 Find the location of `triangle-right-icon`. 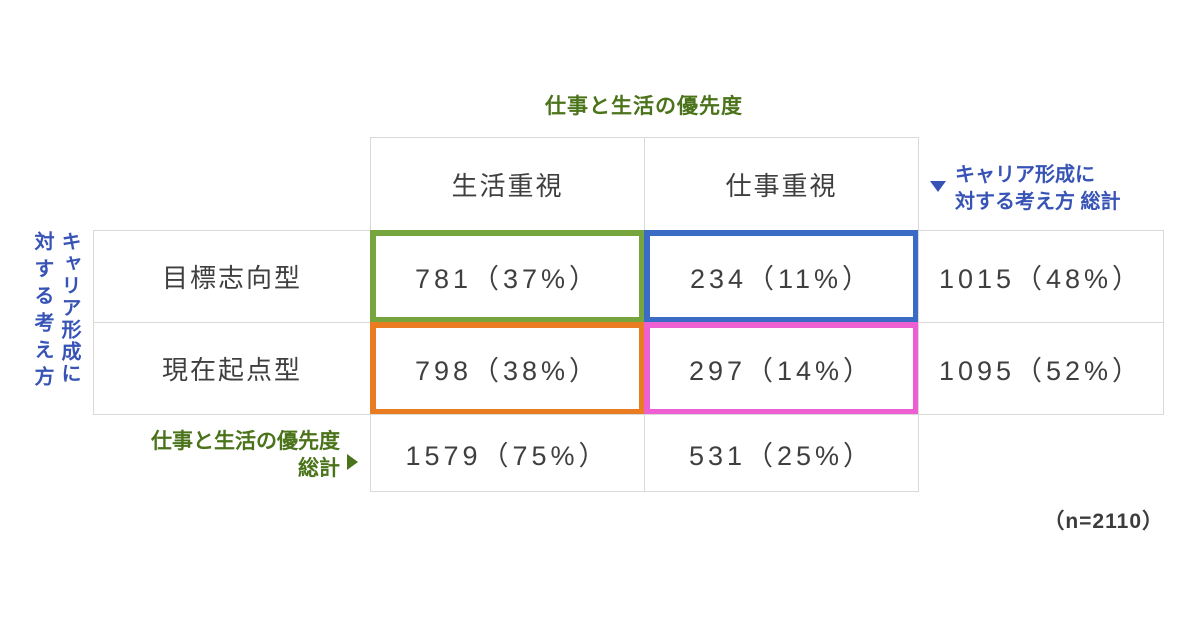

triangle-right-icon is located at coordinates (352, 461).